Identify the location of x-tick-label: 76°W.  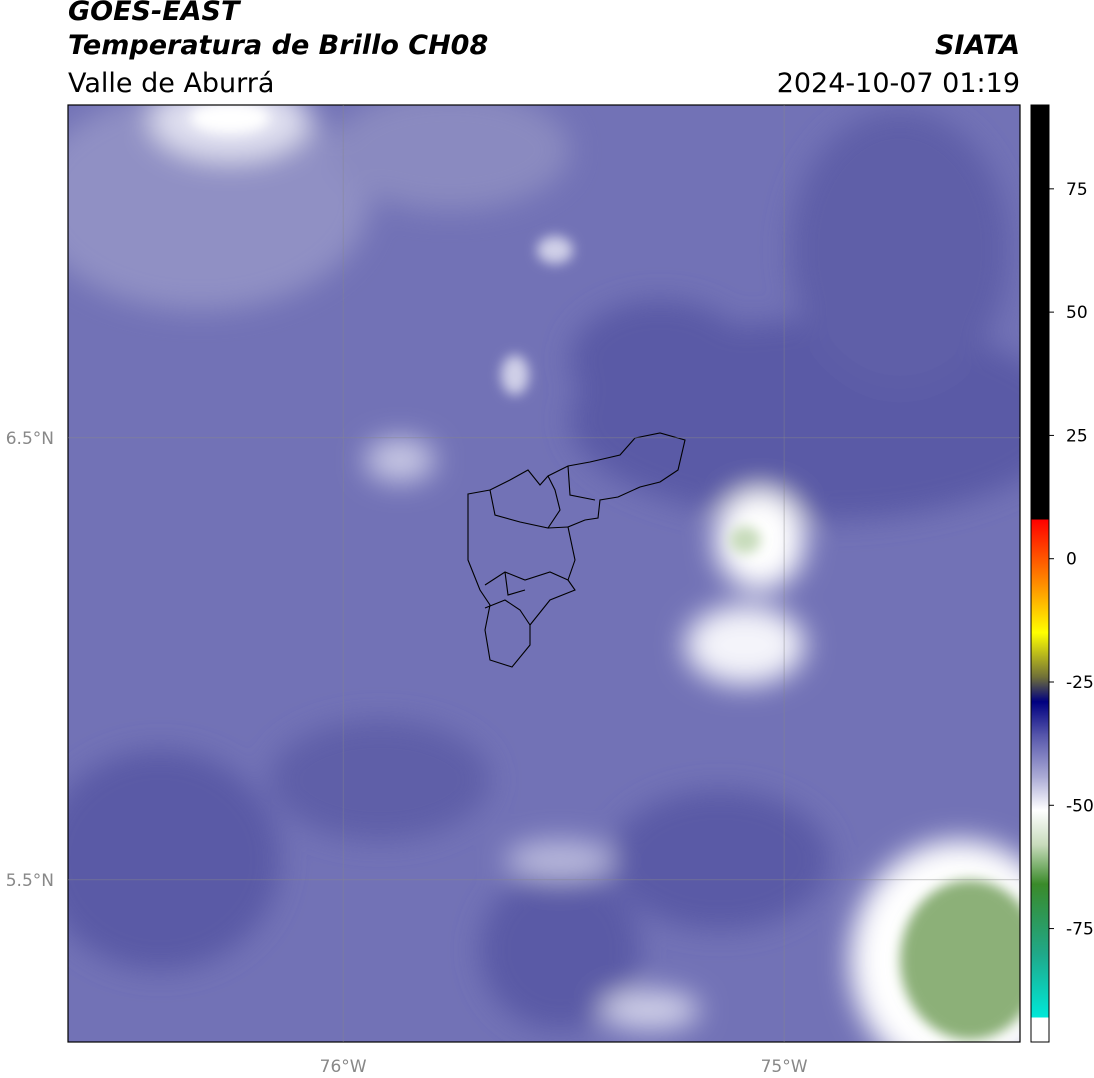
(343, 1067).